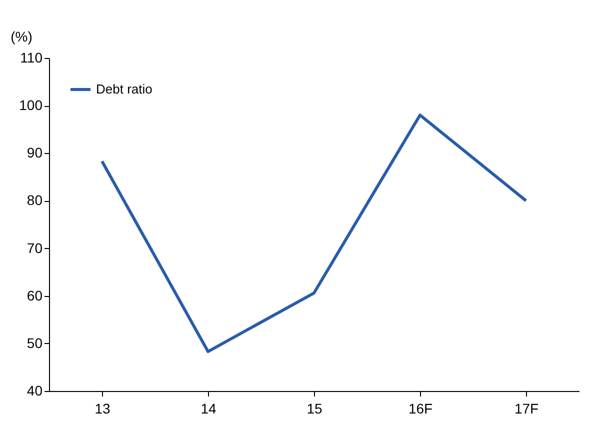 The width and height of the screenshot is (594, 426). I want to click on y-tick-label: 90, so click(34, 152).